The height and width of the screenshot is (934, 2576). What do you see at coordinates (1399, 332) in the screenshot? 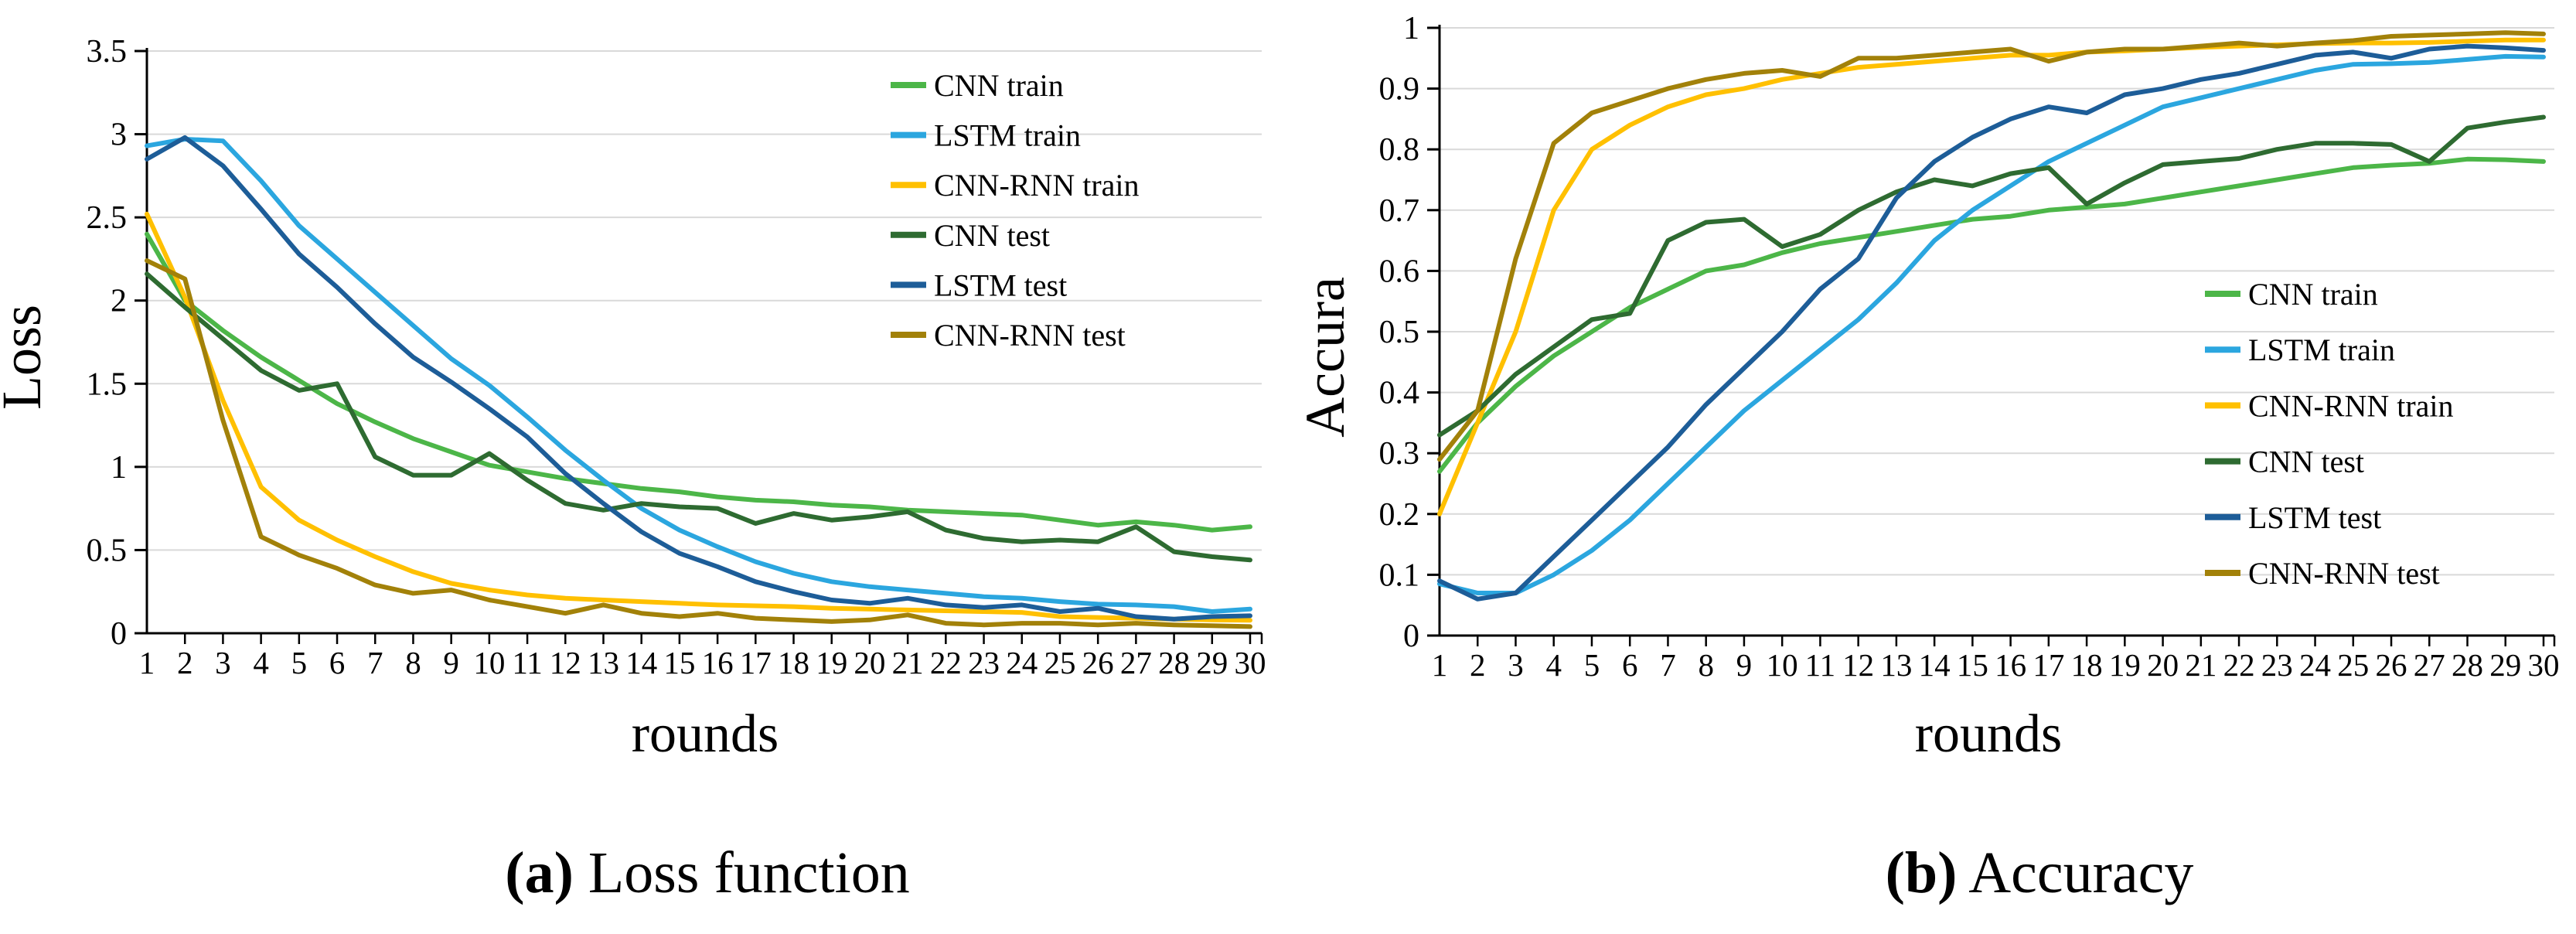
I see `y-tick-label: 0.5` at bounding box center [1399, 332].